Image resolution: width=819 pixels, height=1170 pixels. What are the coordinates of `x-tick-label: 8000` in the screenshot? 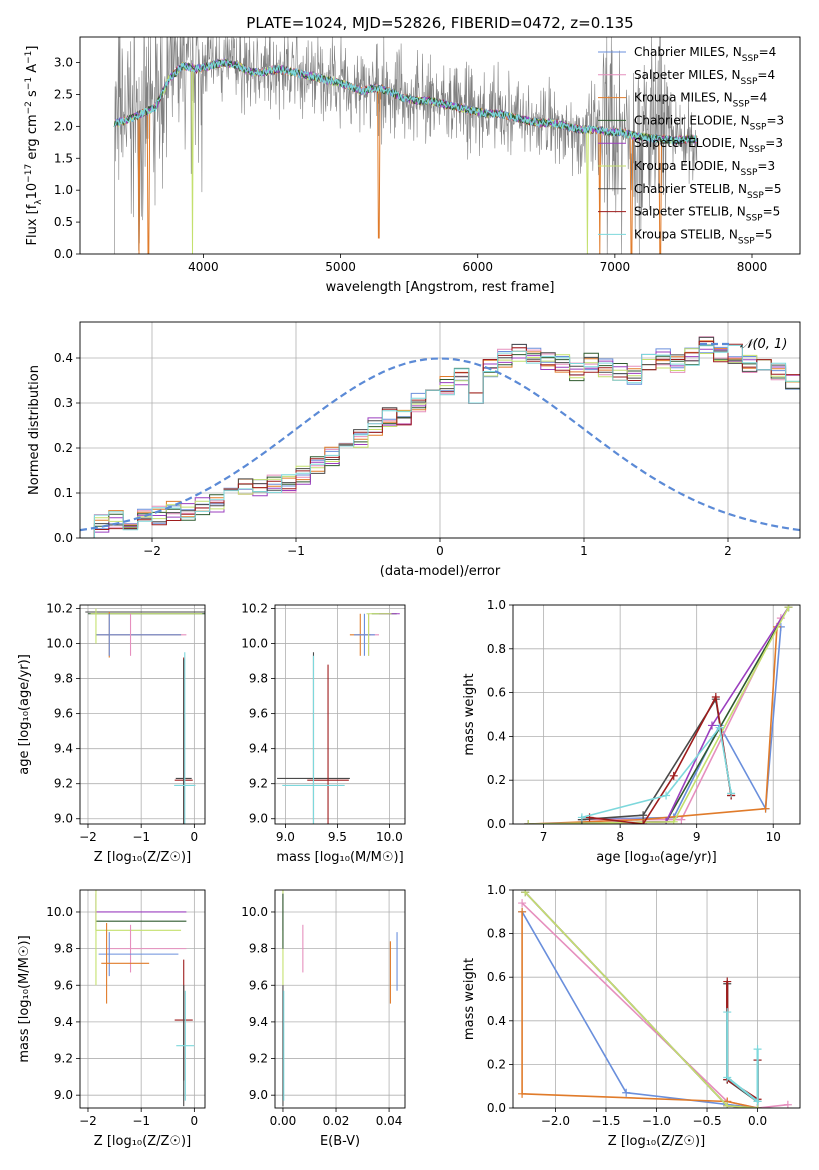 It's located at (752, 267).